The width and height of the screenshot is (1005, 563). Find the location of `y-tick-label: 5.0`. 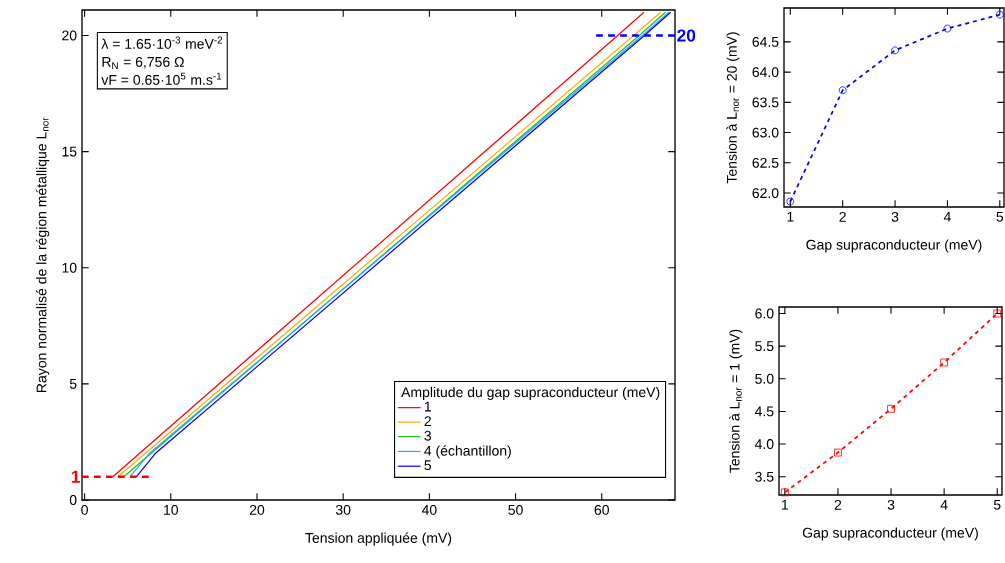

y-tick-label: 5.0 is located at coordinates (764, 378).